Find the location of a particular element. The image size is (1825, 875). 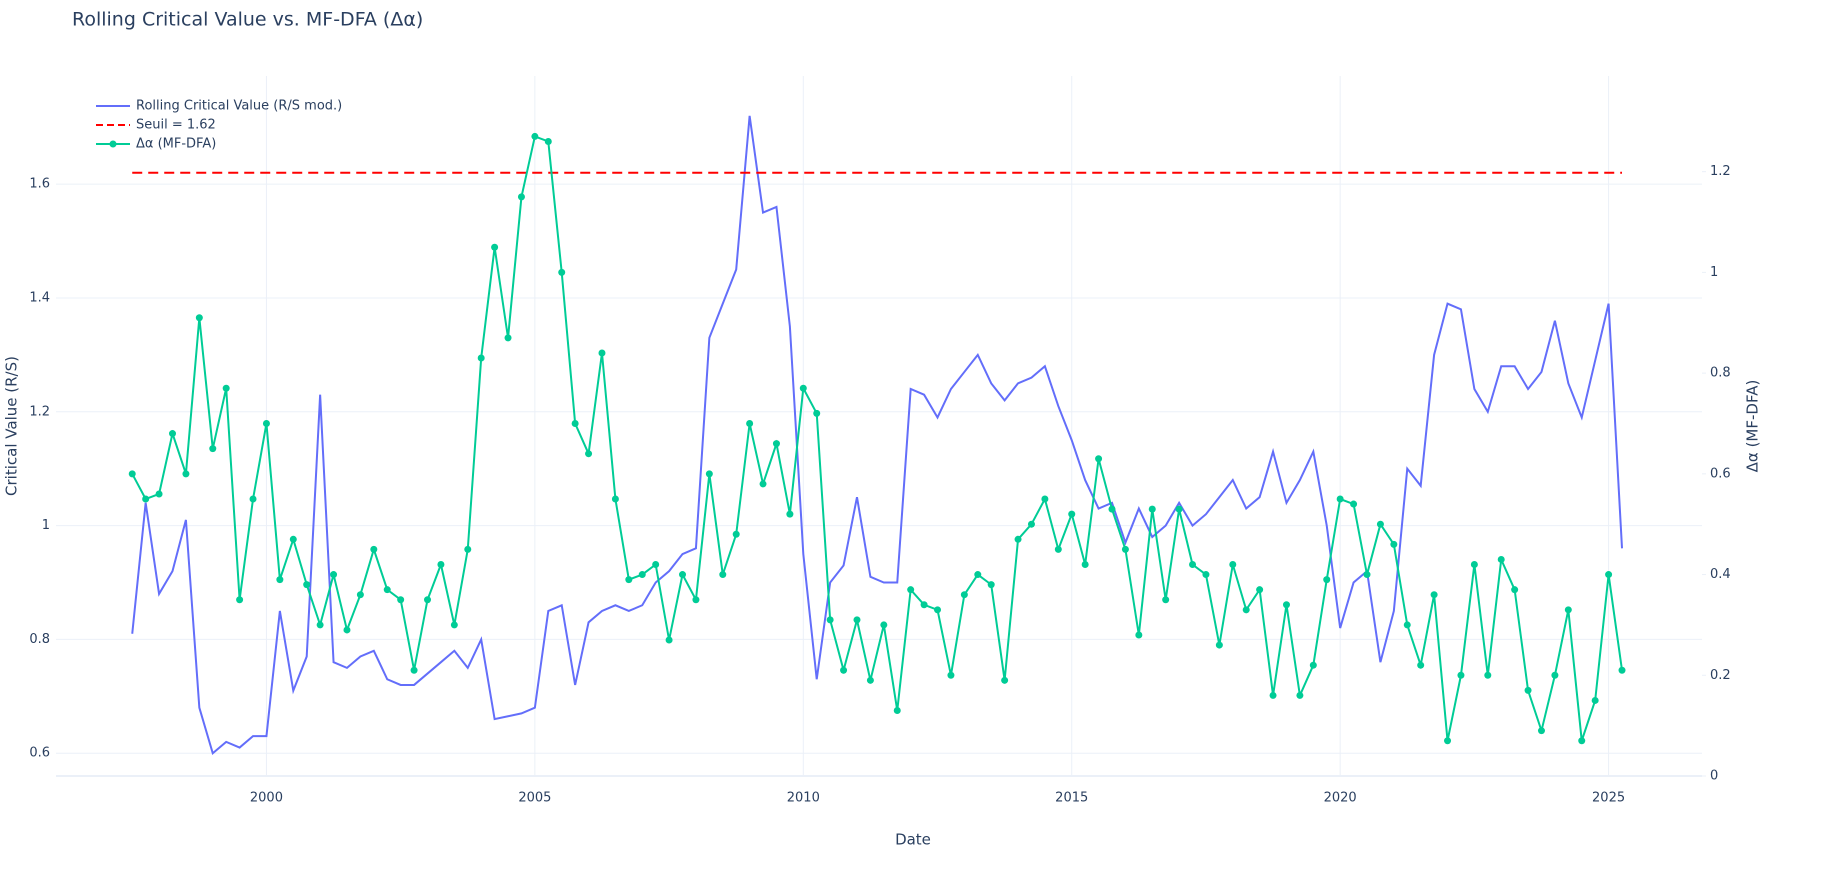

legend-label: Seuil = 1.62 is located at coordinates (176, 125).